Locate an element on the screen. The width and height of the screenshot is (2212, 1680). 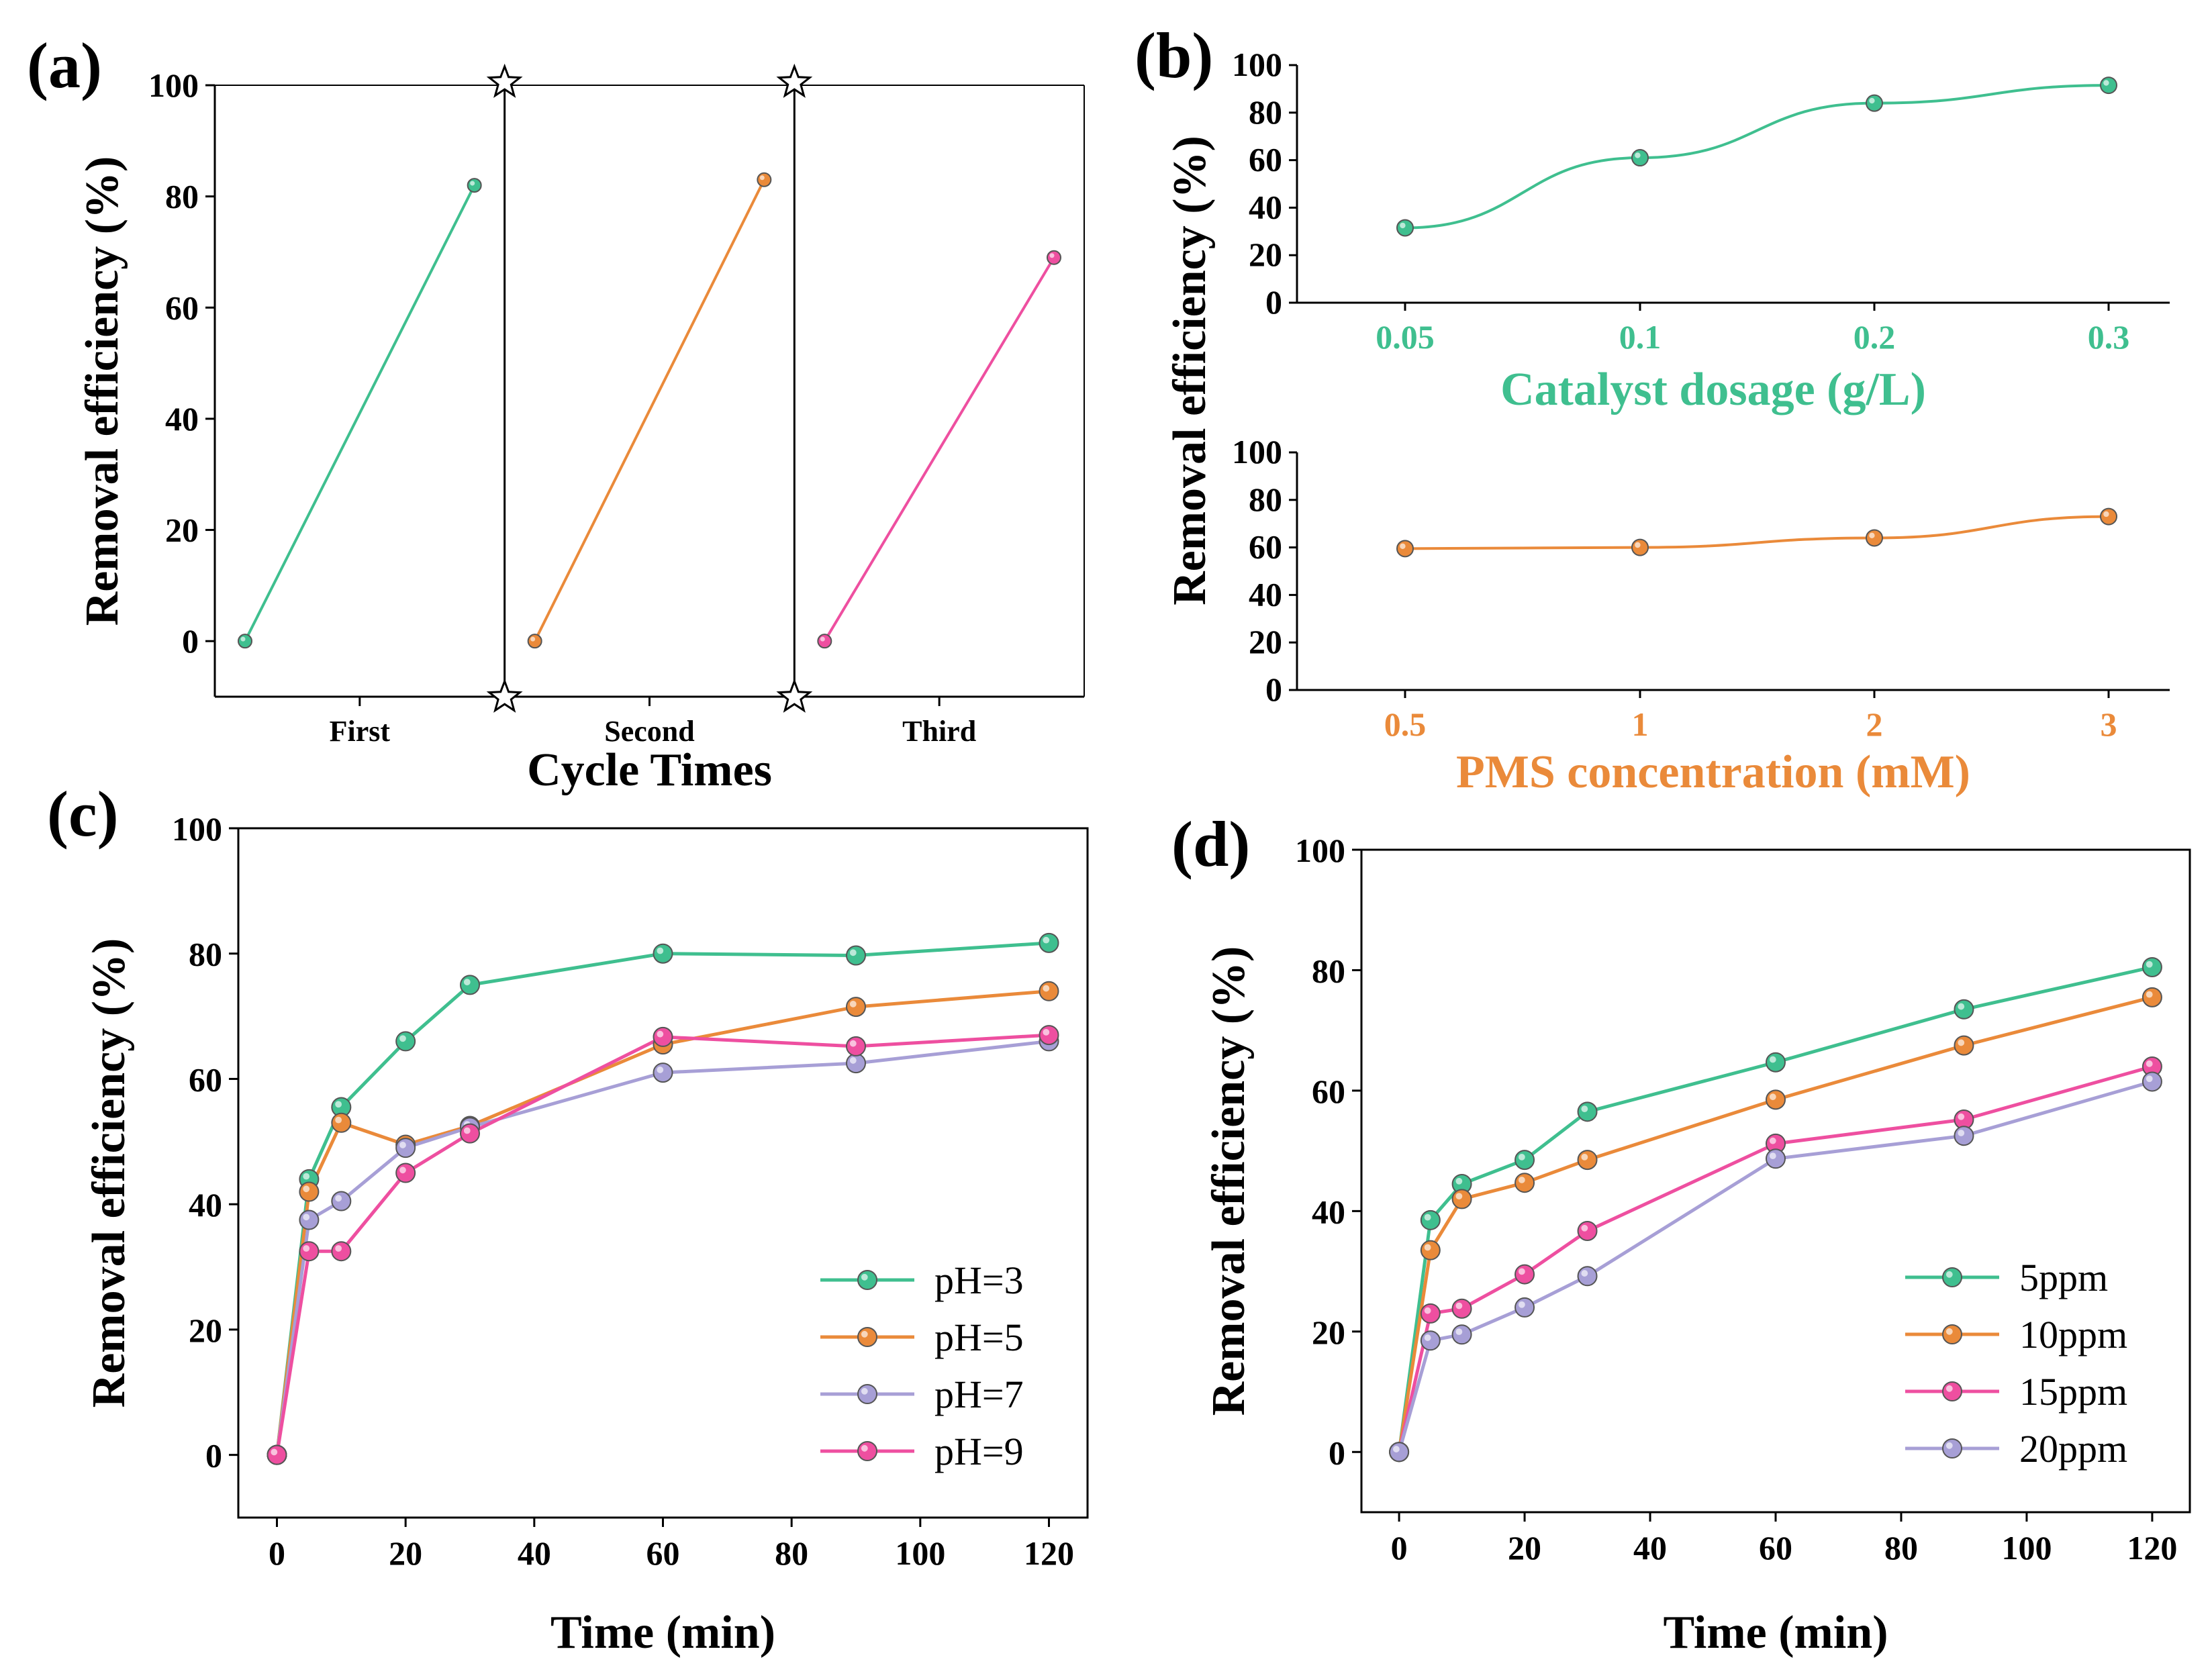
b2-x-tick-label: 2 is located at coordinates (1875, 724).